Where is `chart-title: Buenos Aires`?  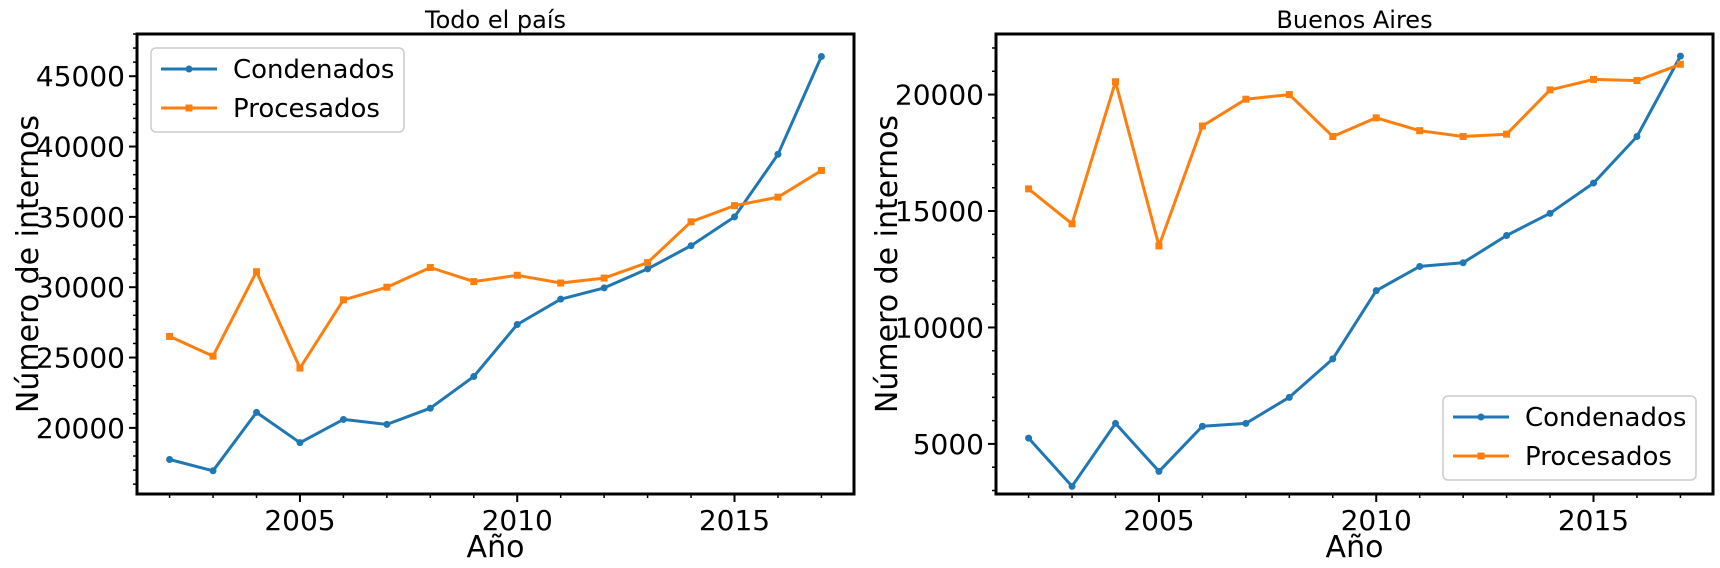
chart-title: Buenos Aires is located at coordinates (1354, 20).